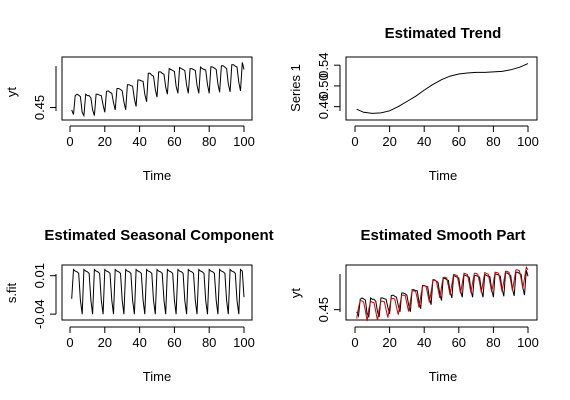 Image resolution: width=570 pixels, height=400 pixels. What do you see at coordinates (244, 342) in the screenshot?
I see `panel-seasonal-x-tick-label: 100` at bounding box center [244, 342].